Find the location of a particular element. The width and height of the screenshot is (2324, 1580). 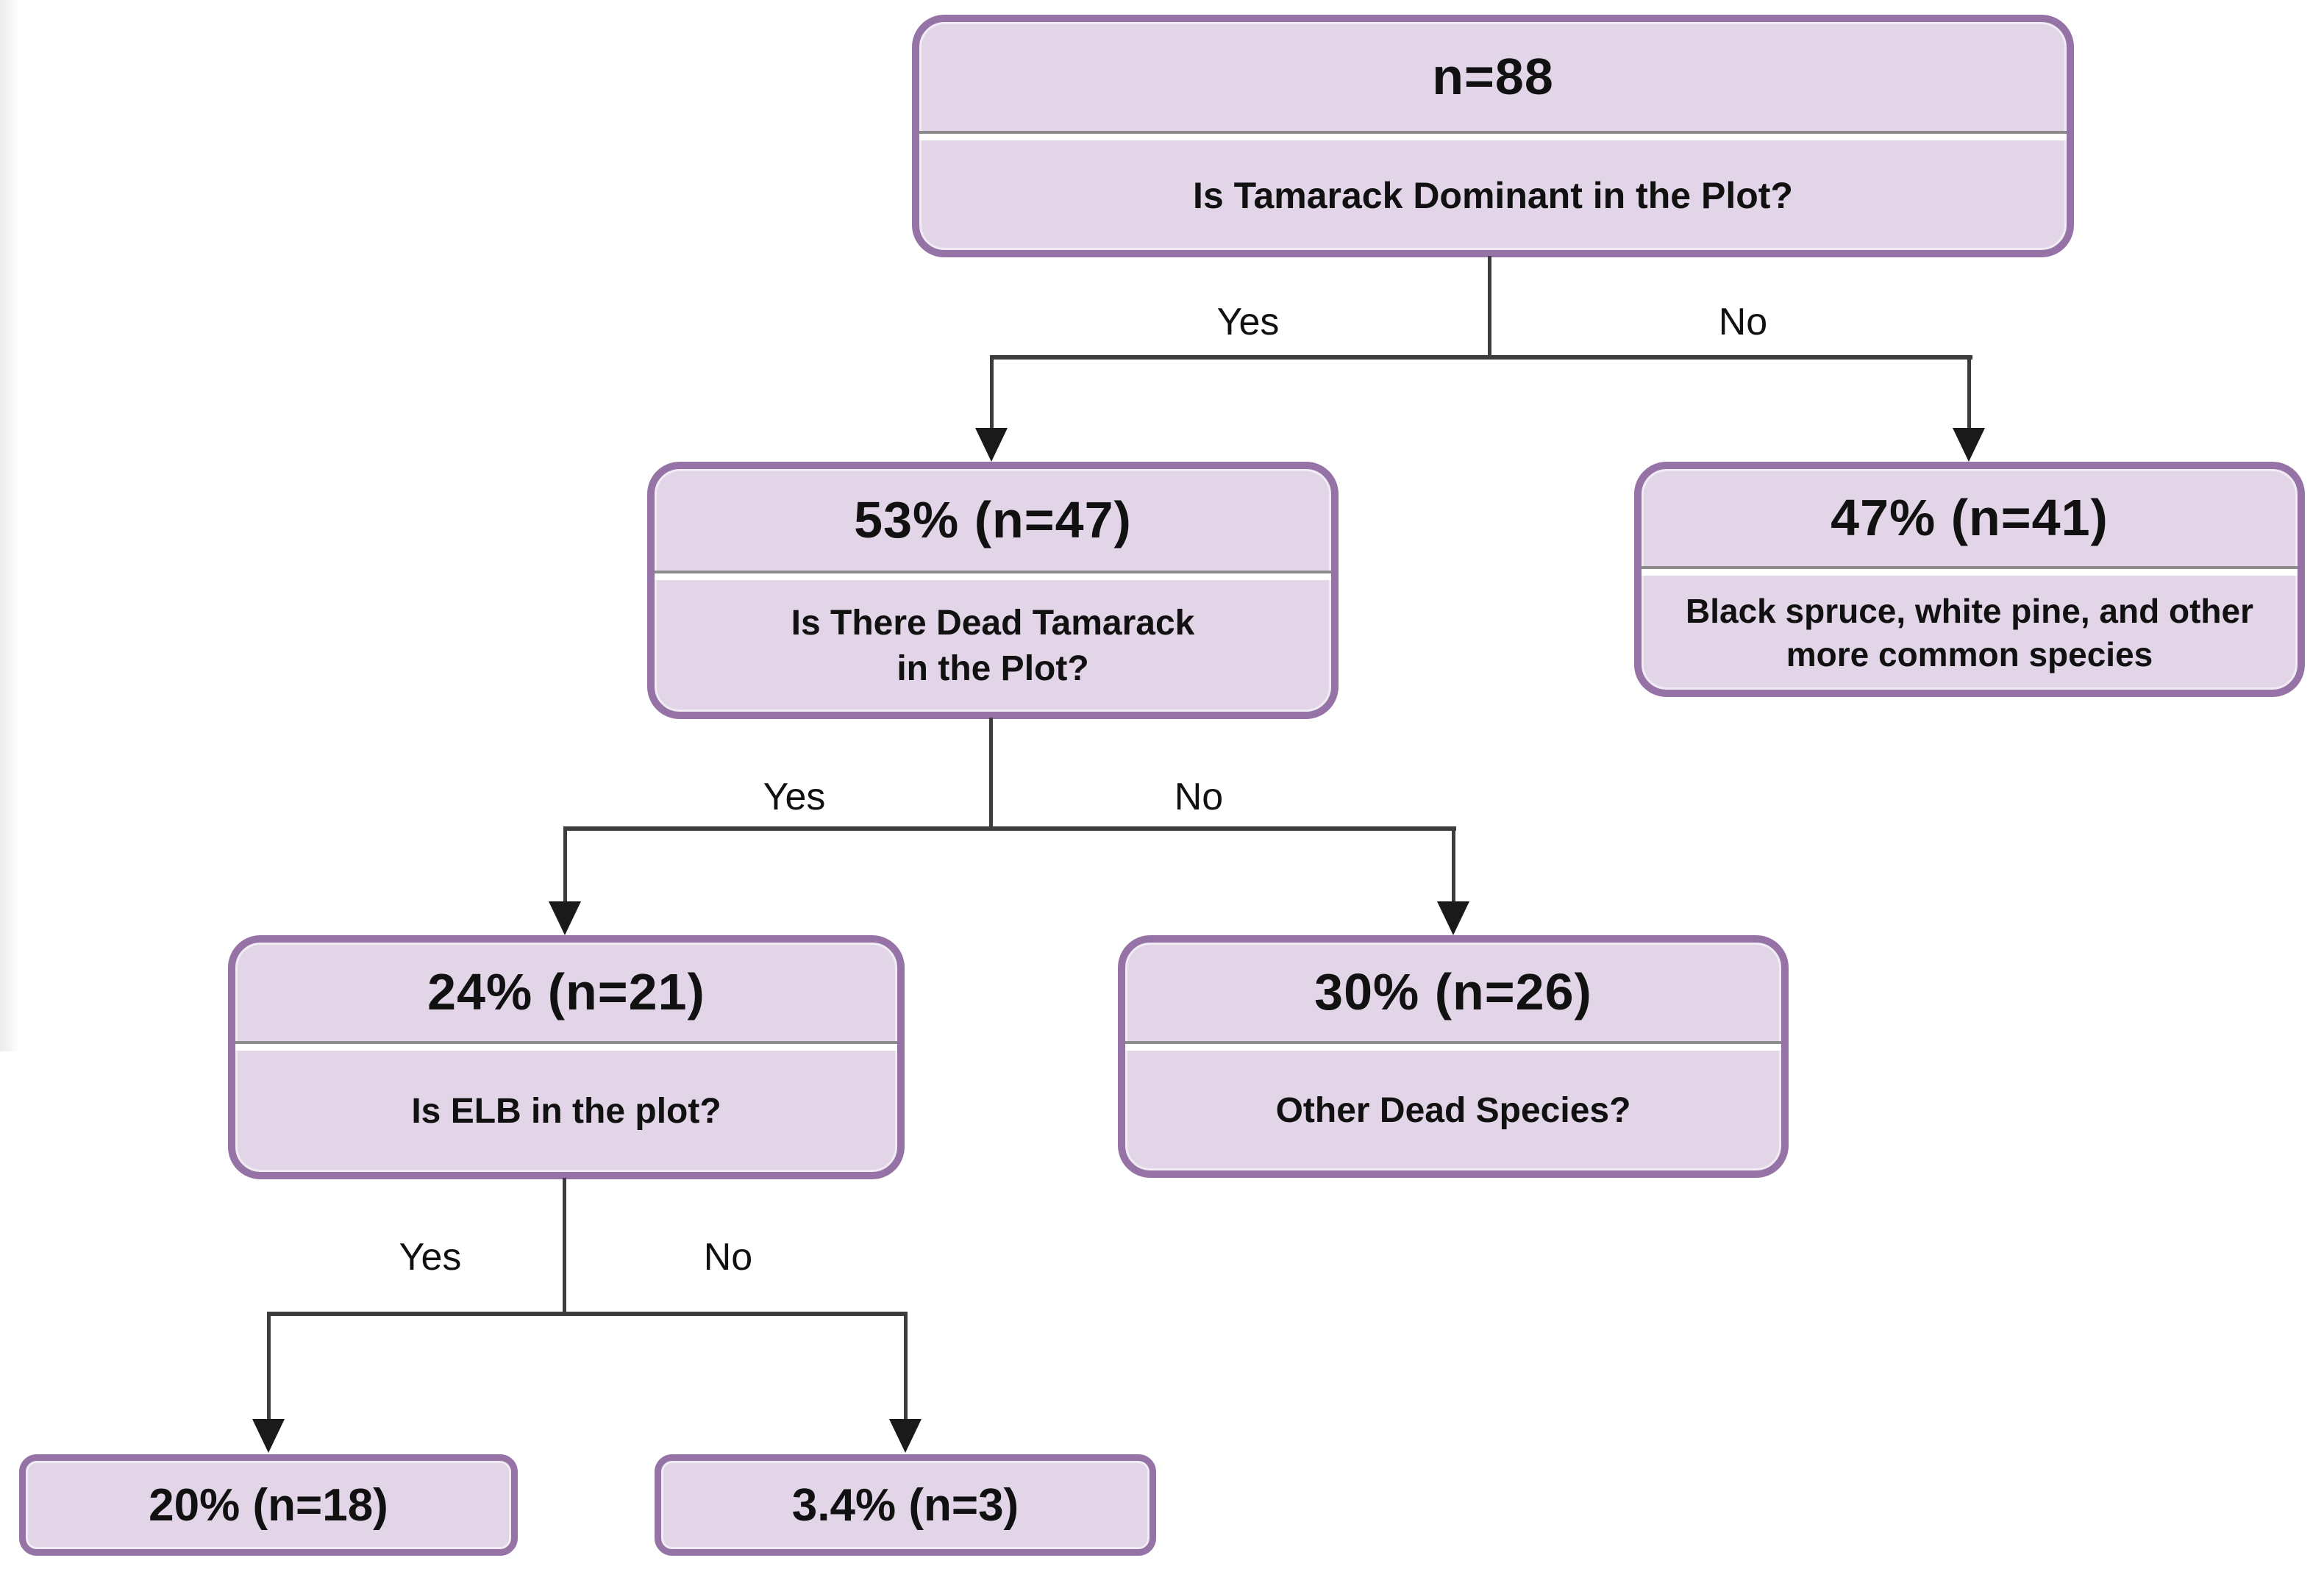

node-elb-yes: 20% (n=18) is located at coordinates (268, 1505).